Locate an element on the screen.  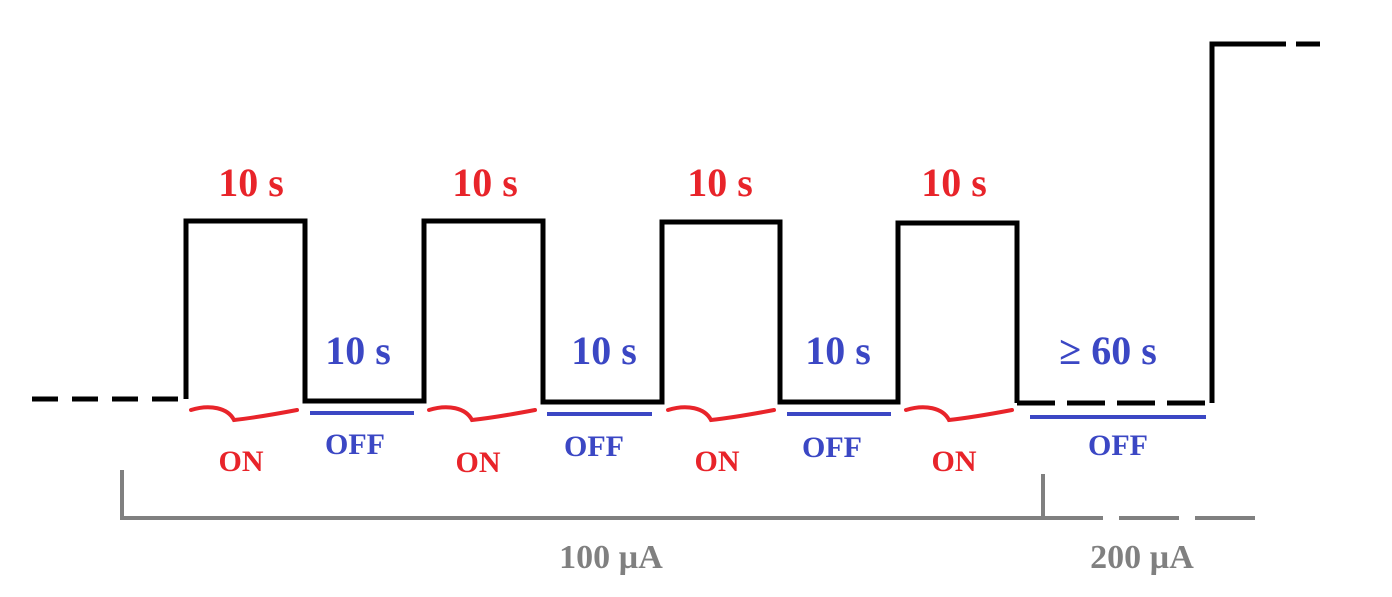
current-brackets is located at coordinates (694, 495).